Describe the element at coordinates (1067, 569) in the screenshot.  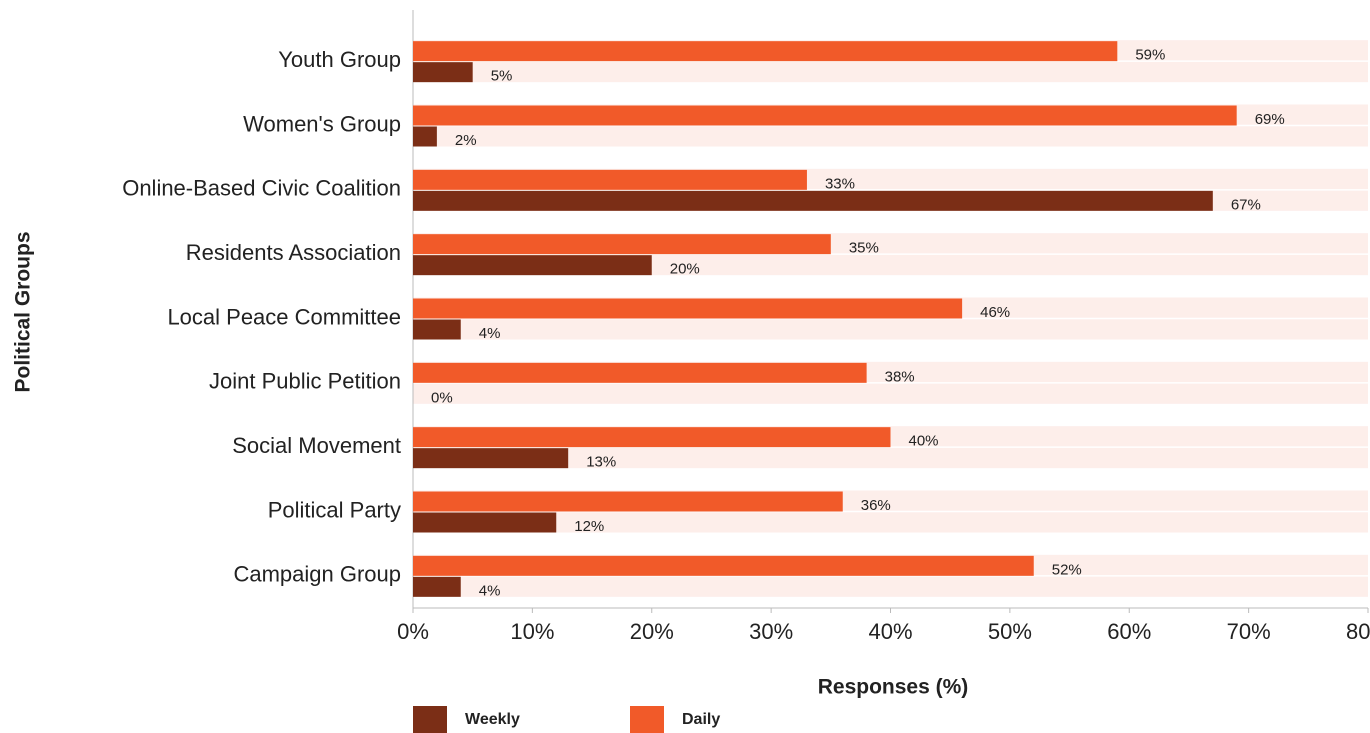
I see `value-label: 52%` at that location.